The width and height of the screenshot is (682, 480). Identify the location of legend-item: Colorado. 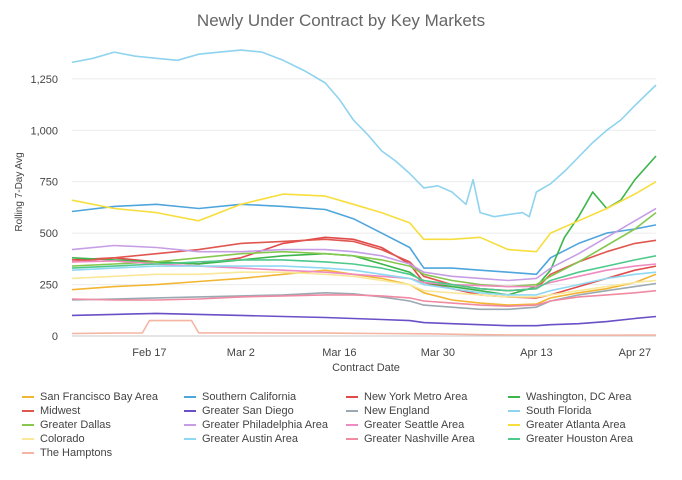
(103, 439).